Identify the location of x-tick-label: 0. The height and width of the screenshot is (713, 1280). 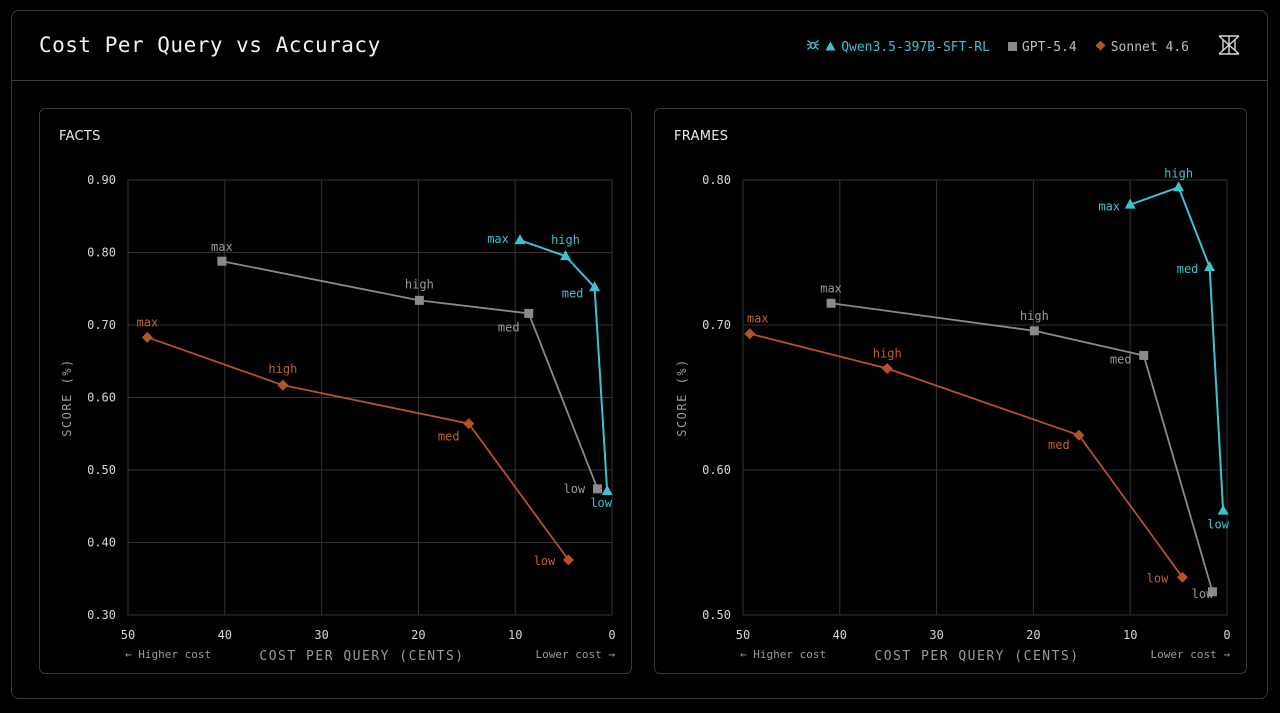
(1226, 635).